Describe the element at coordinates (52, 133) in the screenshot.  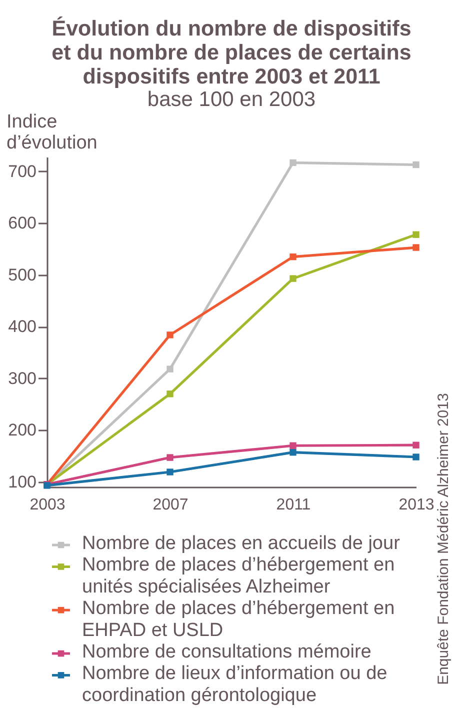
I see `y-axis-title: Indice d’évolution` at that location.